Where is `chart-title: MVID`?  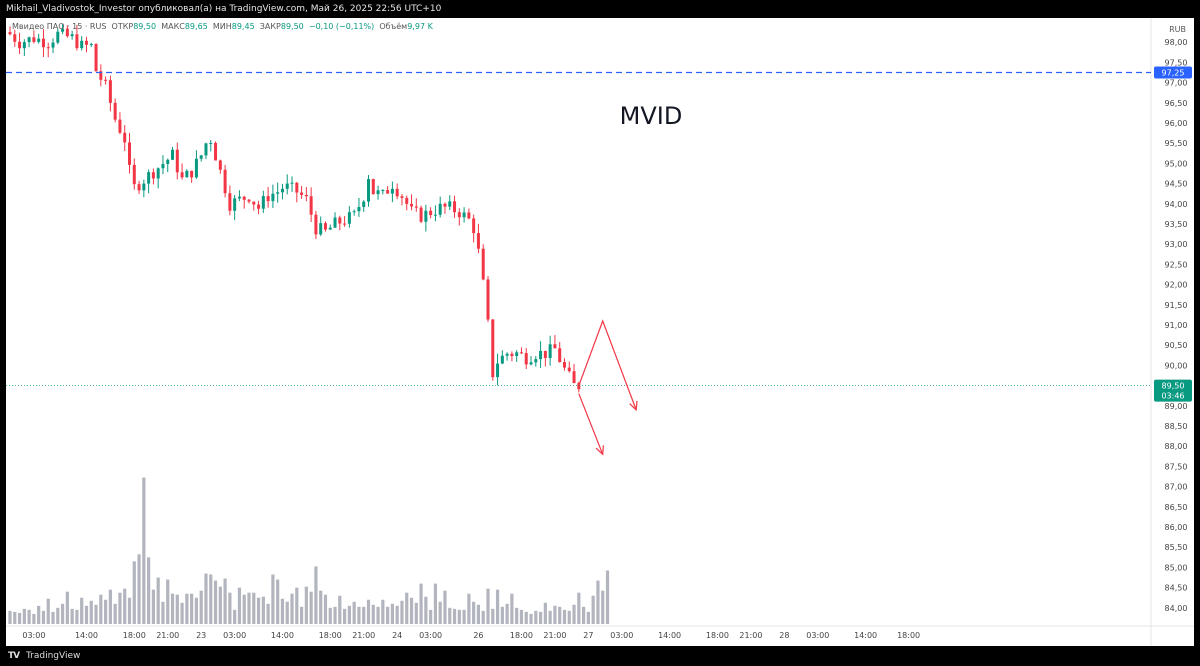
chart-title: MVID is located at coordinates (651, 116).